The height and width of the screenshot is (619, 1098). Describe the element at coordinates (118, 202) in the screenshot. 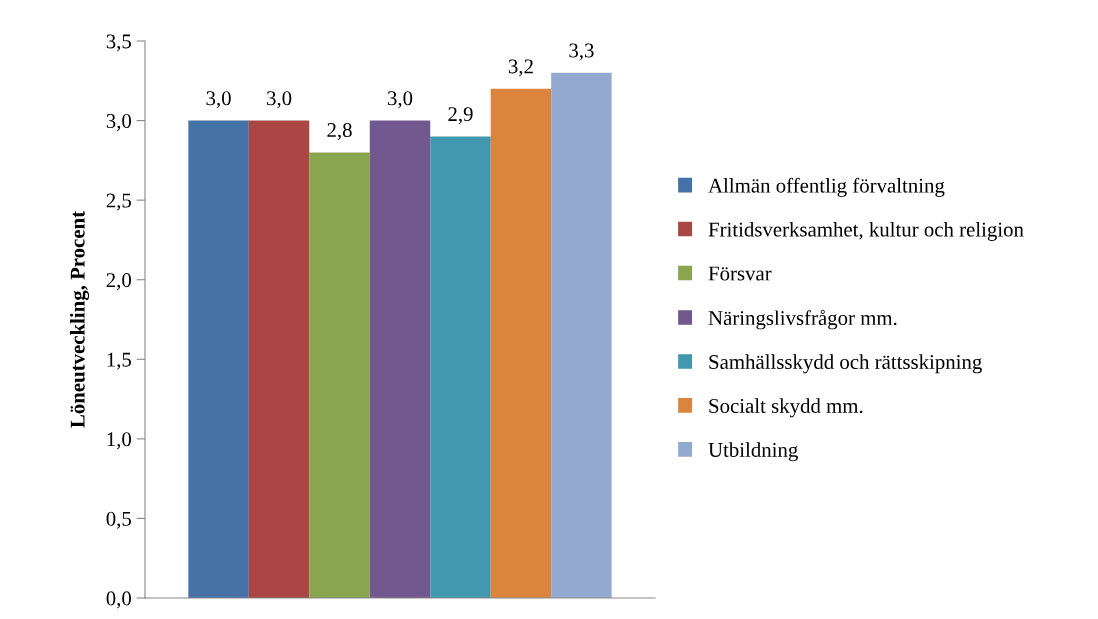

I see `y-tick-label: 2,5` at that location.